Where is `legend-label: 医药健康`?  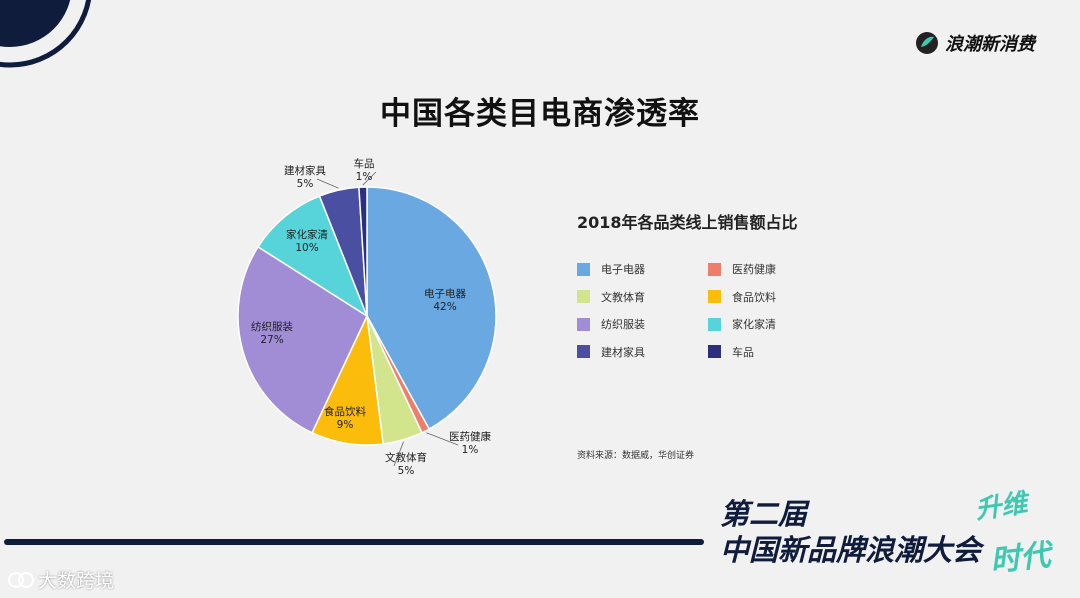
legend-label: 医药健康 is located at coordinates (754, 269).